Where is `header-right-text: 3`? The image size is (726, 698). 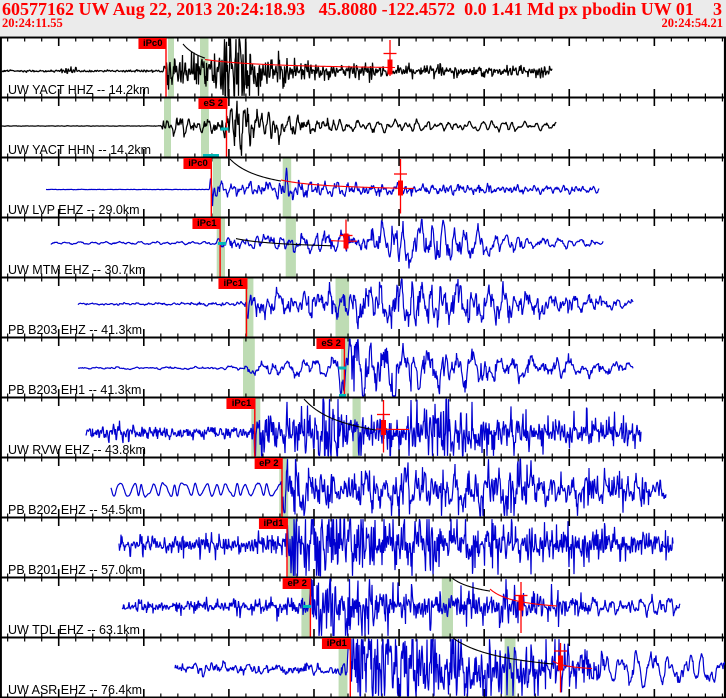 header-right-text: 3 is located at coordinates (717, 9).